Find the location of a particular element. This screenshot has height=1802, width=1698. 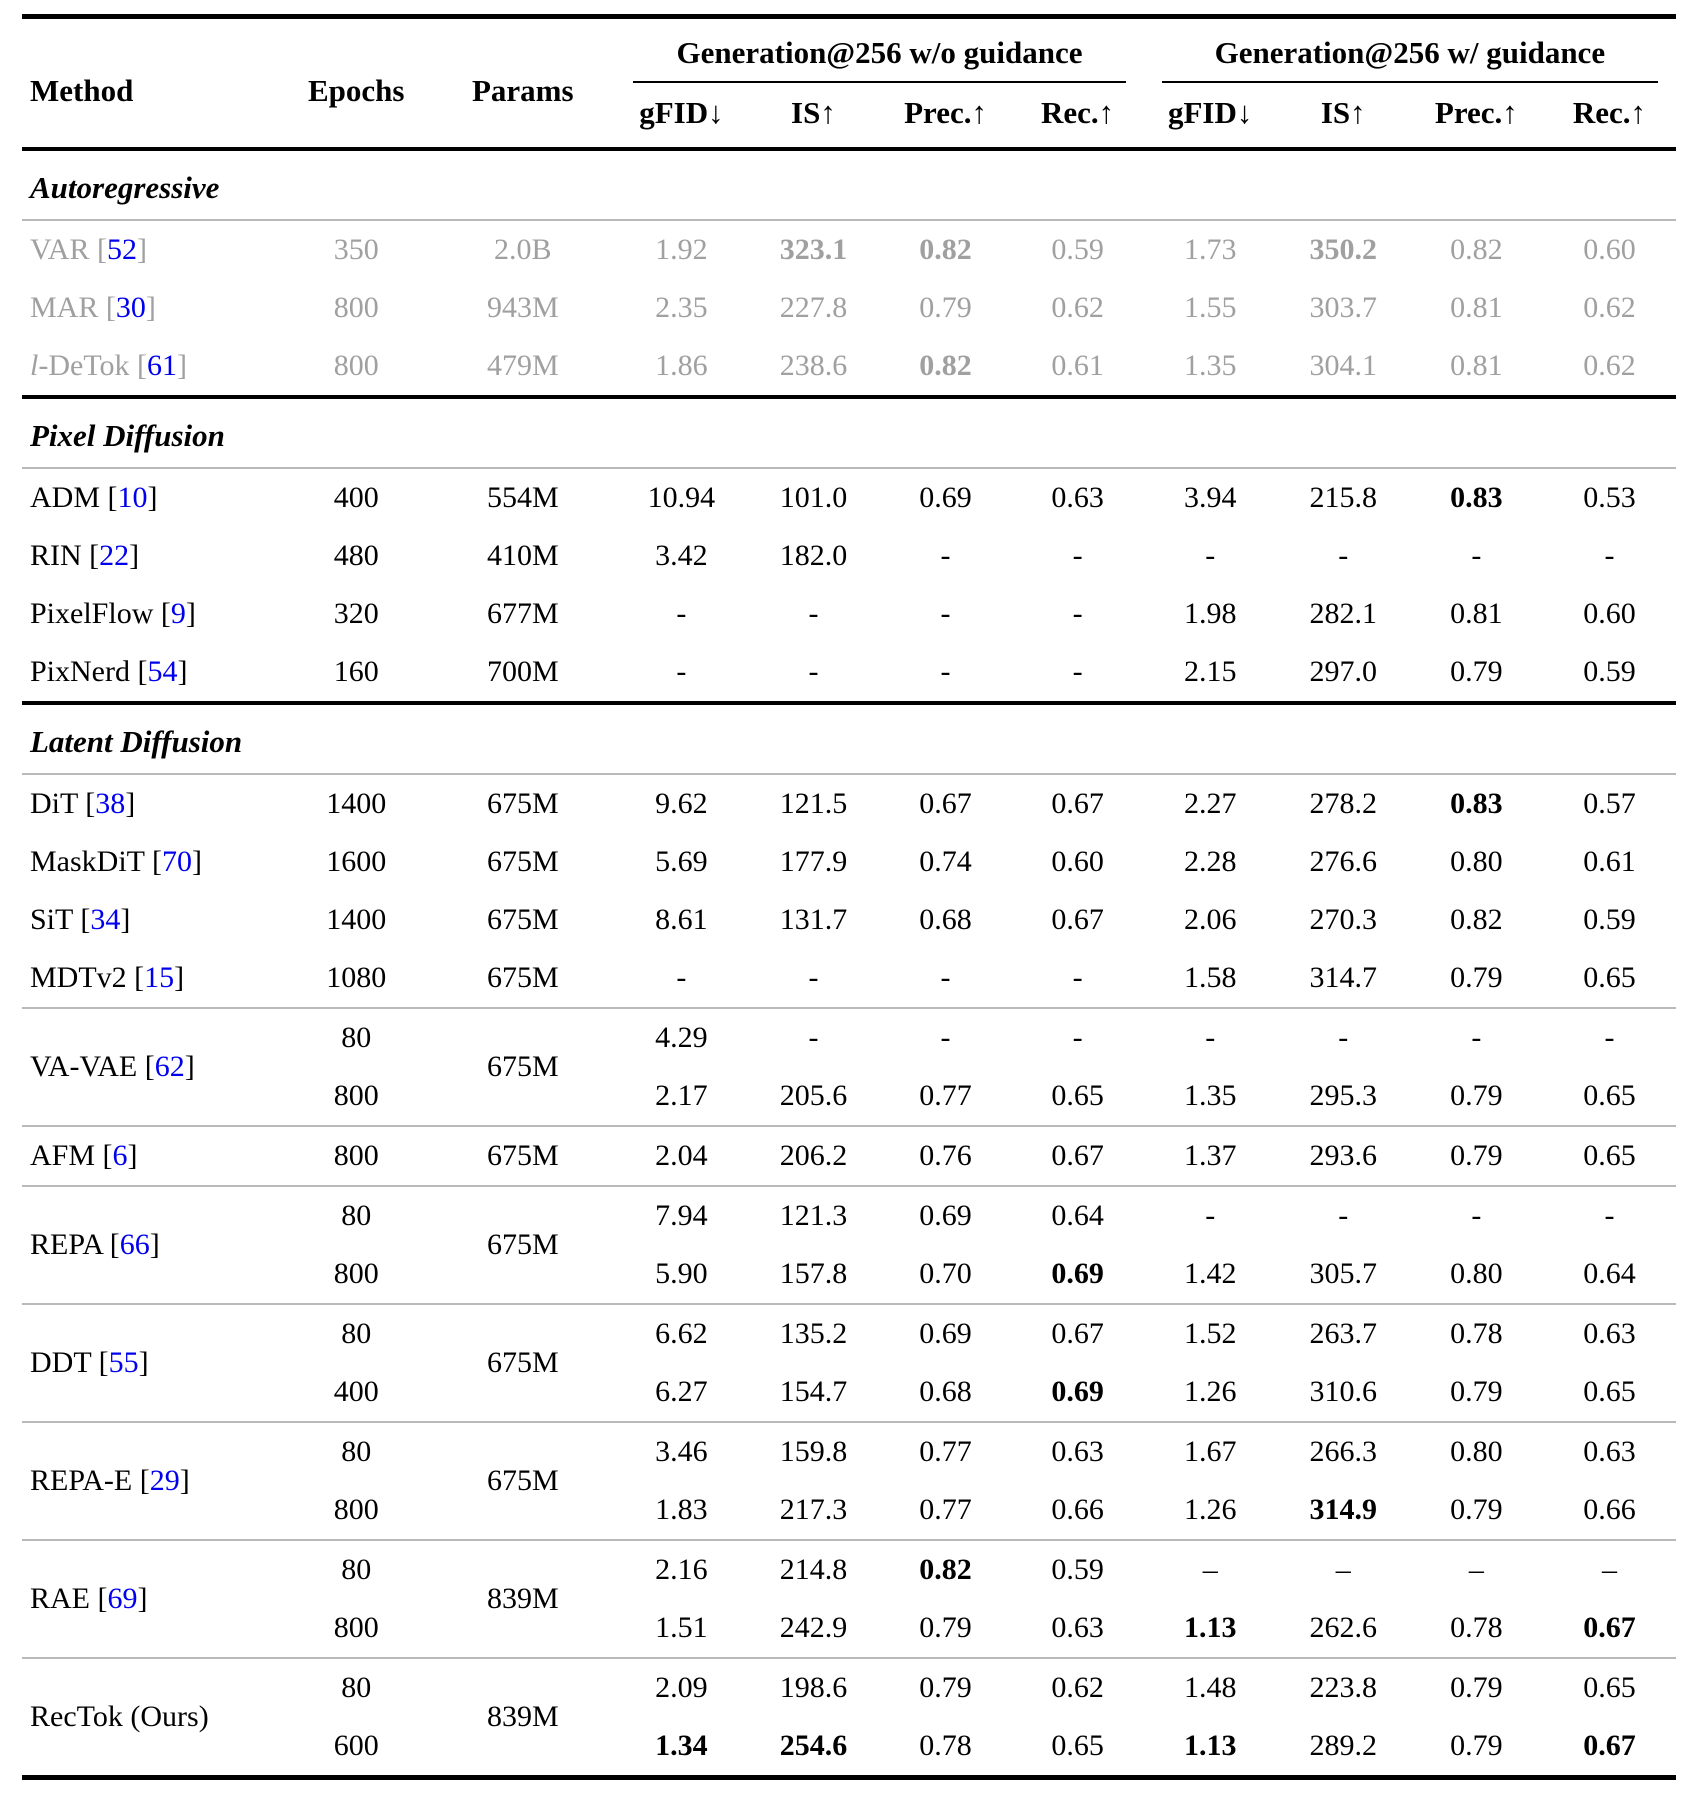

metric-cell: 0.66 is located at coordinates (1077, 1509).